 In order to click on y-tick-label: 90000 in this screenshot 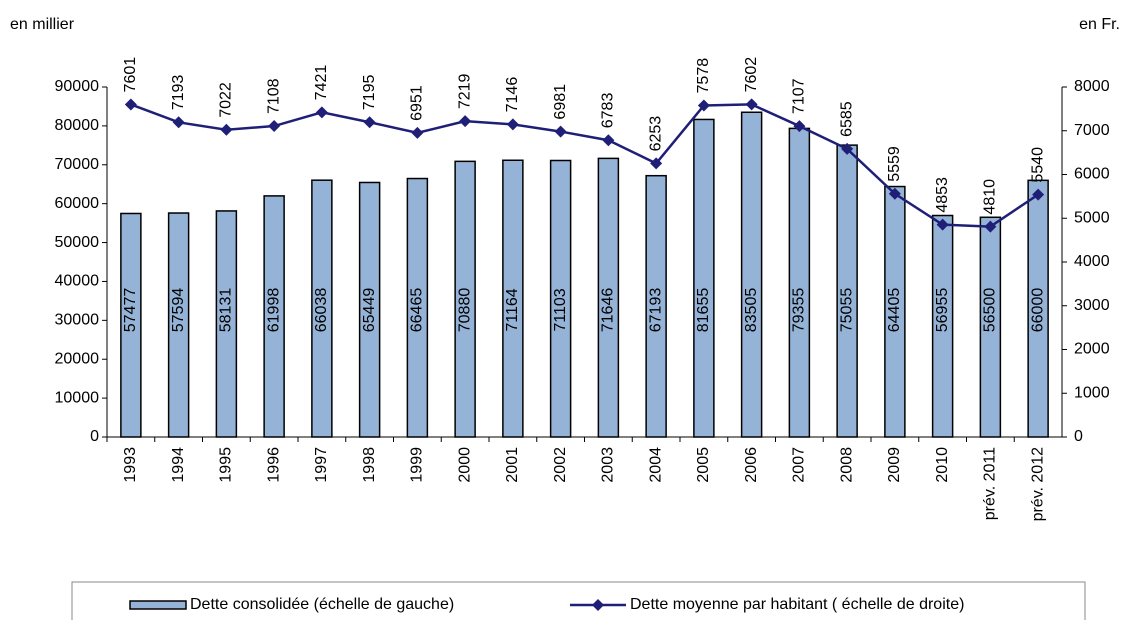, I will do `click(77, 86)`.